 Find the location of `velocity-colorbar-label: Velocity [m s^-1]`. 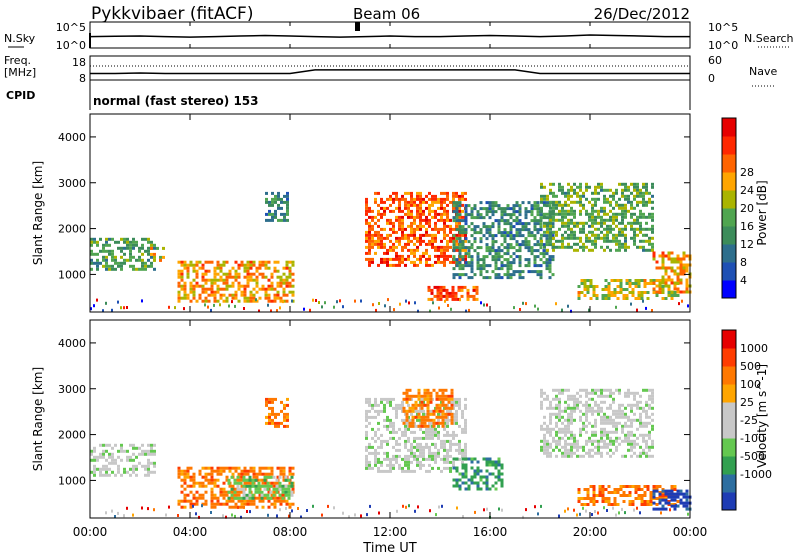

velocity-colorbar-label: Velocity [m s^-1] is located at coordinates (762, 416).